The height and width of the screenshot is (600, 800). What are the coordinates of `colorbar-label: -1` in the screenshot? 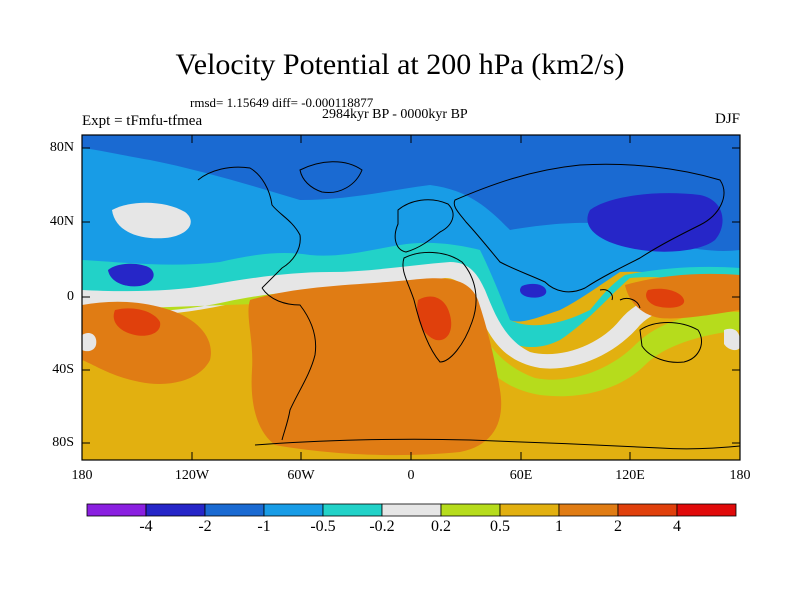 It's located at (264, 526).